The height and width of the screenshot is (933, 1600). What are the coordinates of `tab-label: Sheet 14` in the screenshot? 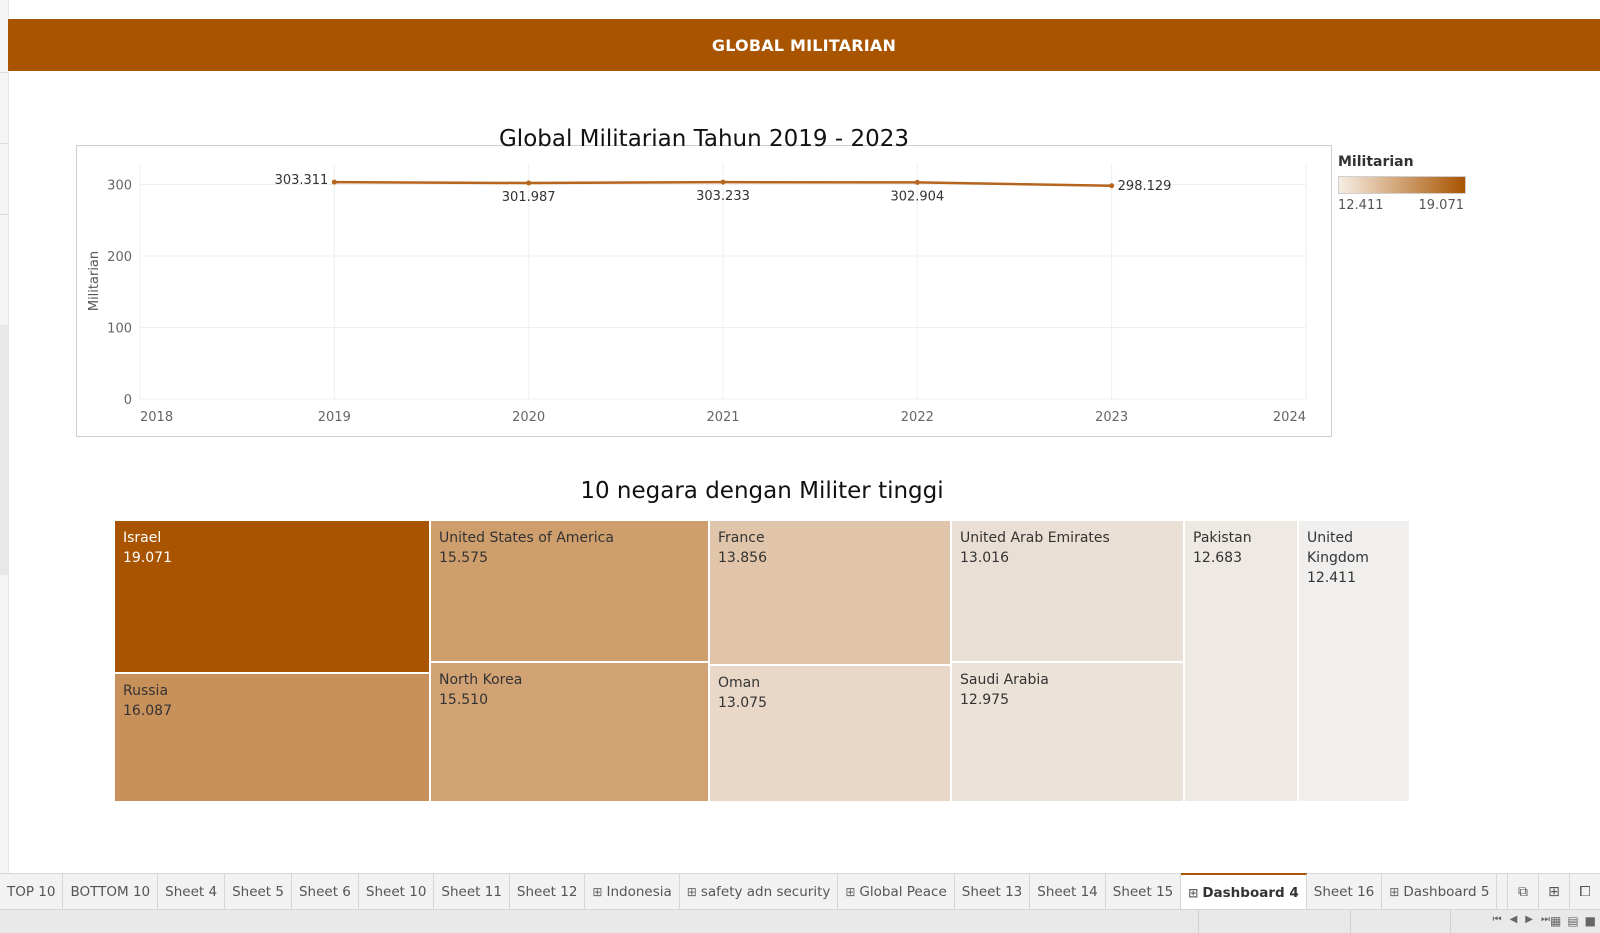 It's located at (1067, 892).